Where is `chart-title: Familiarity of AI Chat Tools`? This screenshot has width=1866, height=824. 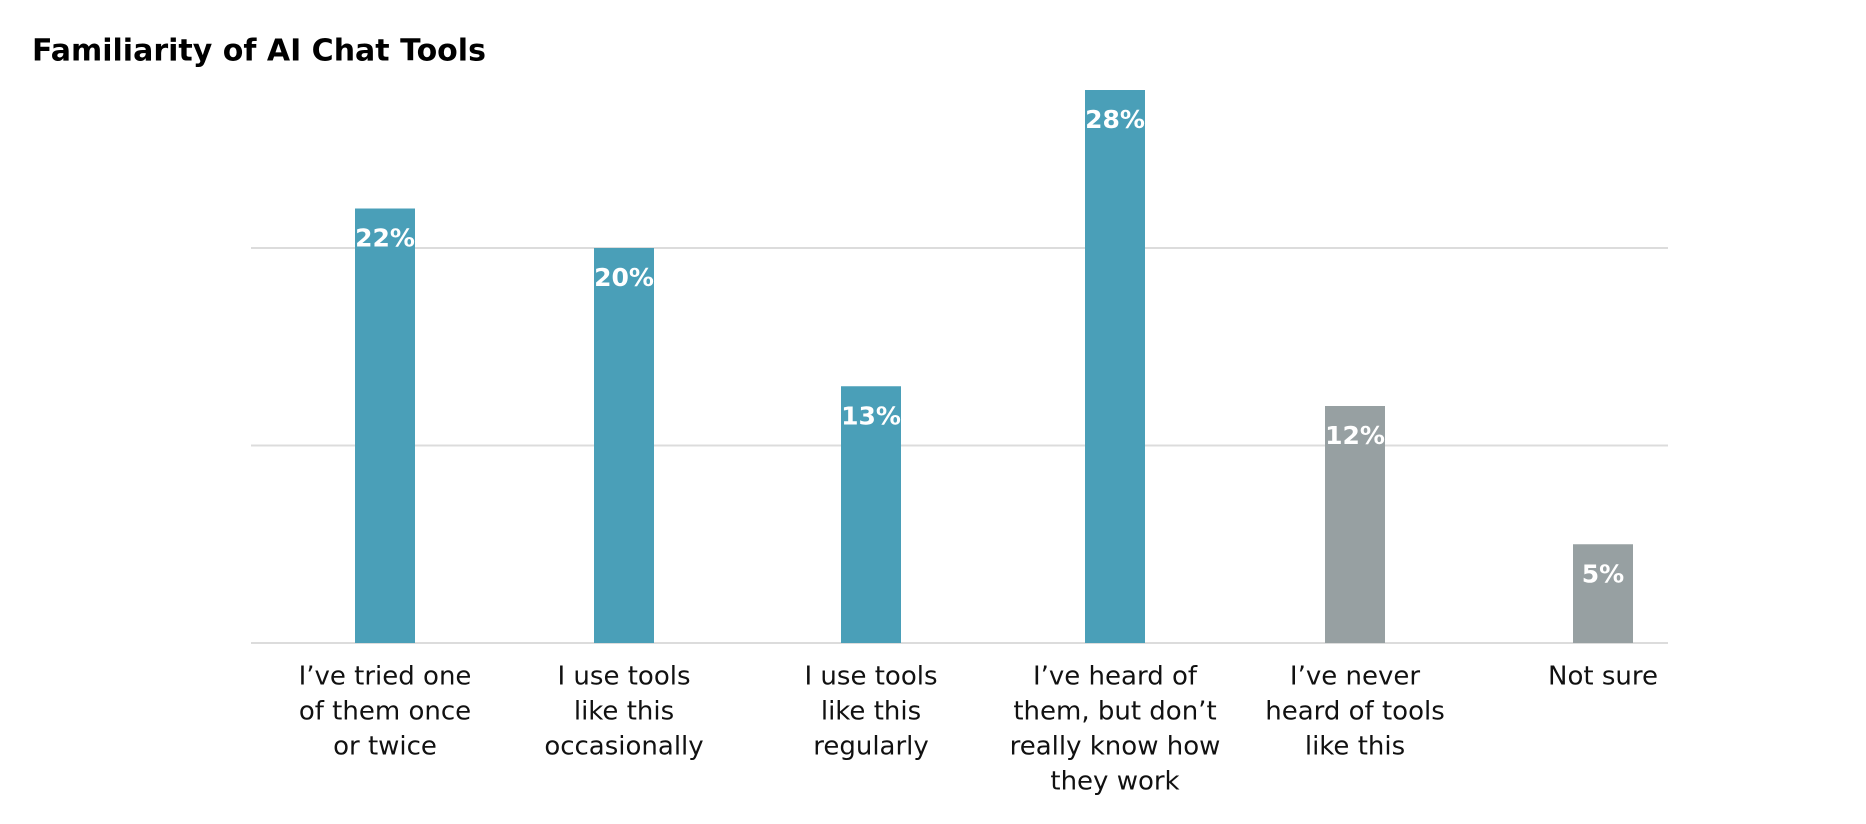 chart-title: Familiarity of AI Chat Tools is located at coordinates (259, 51).